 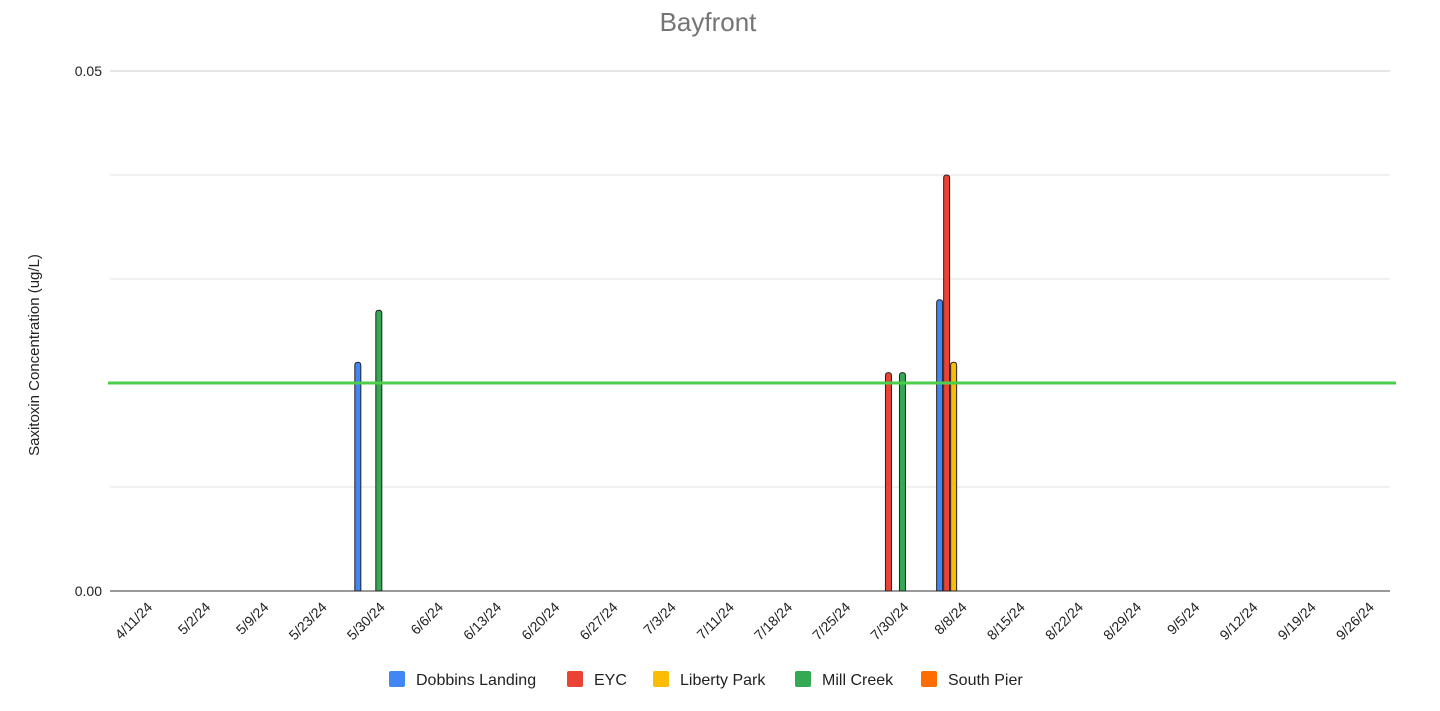 What do you see at coordinates (426, 618) in the screenshot?
I see `x-tick-label: 6/6/24` at bounding box center [426, 618].